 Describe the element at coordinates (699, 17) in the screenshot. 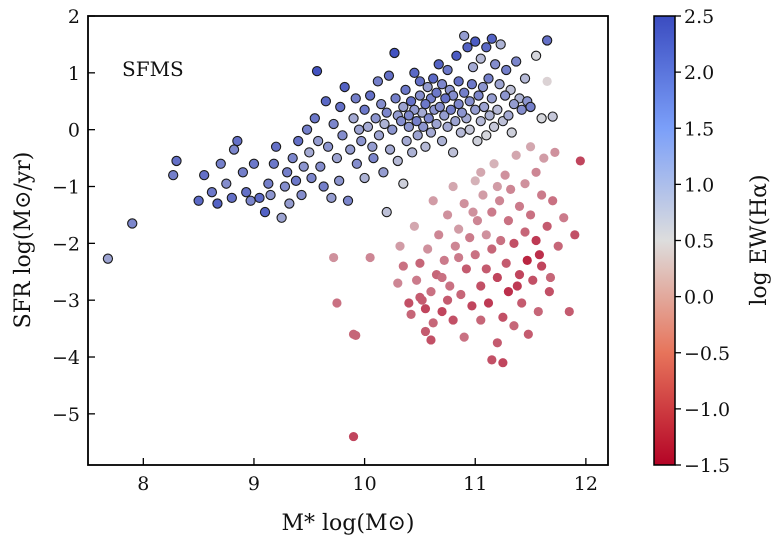

I see `colorbar-tick-label: 2.5` at that location.